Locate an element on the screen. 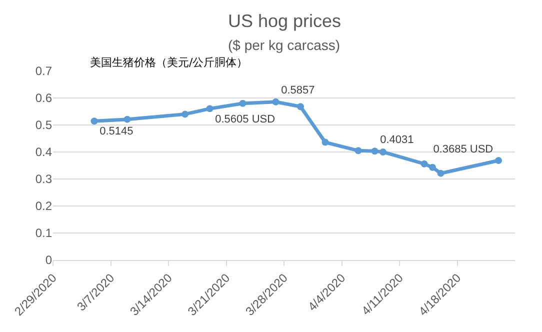 The width and height of the screenshot is (542, 332). chart-subtitle: ($ per kg carcass) is located at coordinates (284, 45).